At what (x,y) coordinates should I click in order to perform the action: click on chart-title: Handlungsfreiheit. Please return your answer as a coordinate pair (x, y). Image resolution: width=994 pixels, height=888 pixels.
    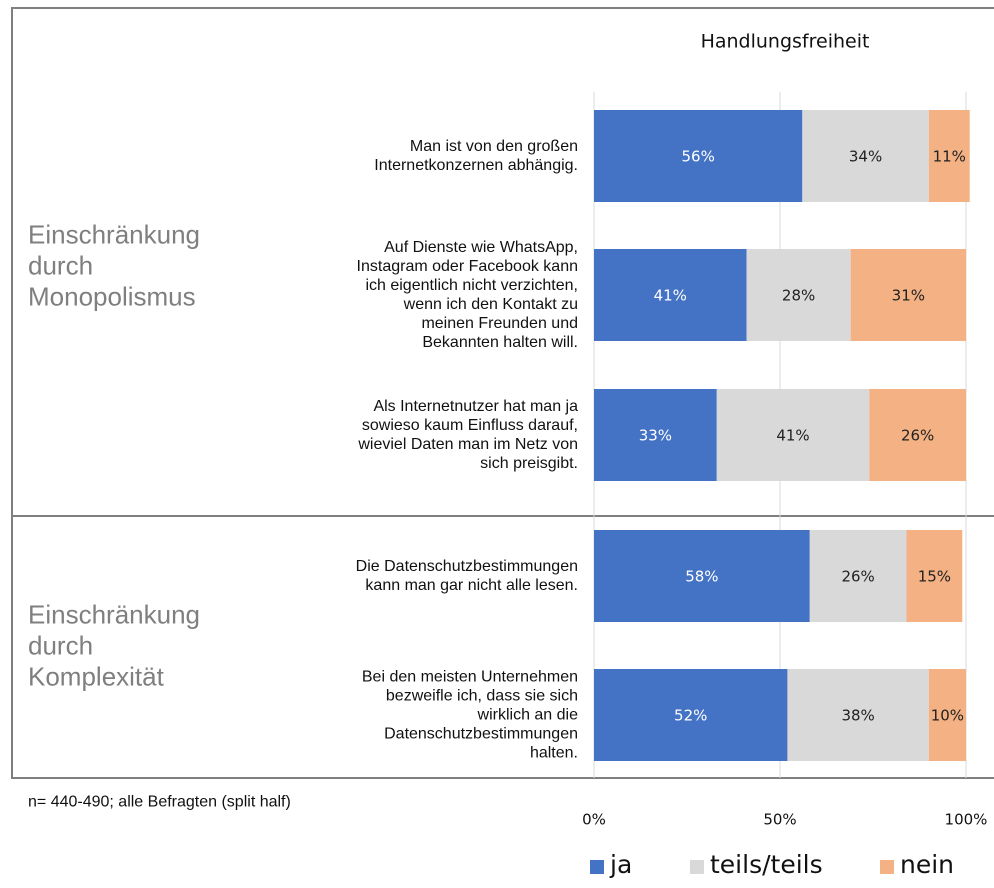
    Looking at the image, I should click on (785, 42).